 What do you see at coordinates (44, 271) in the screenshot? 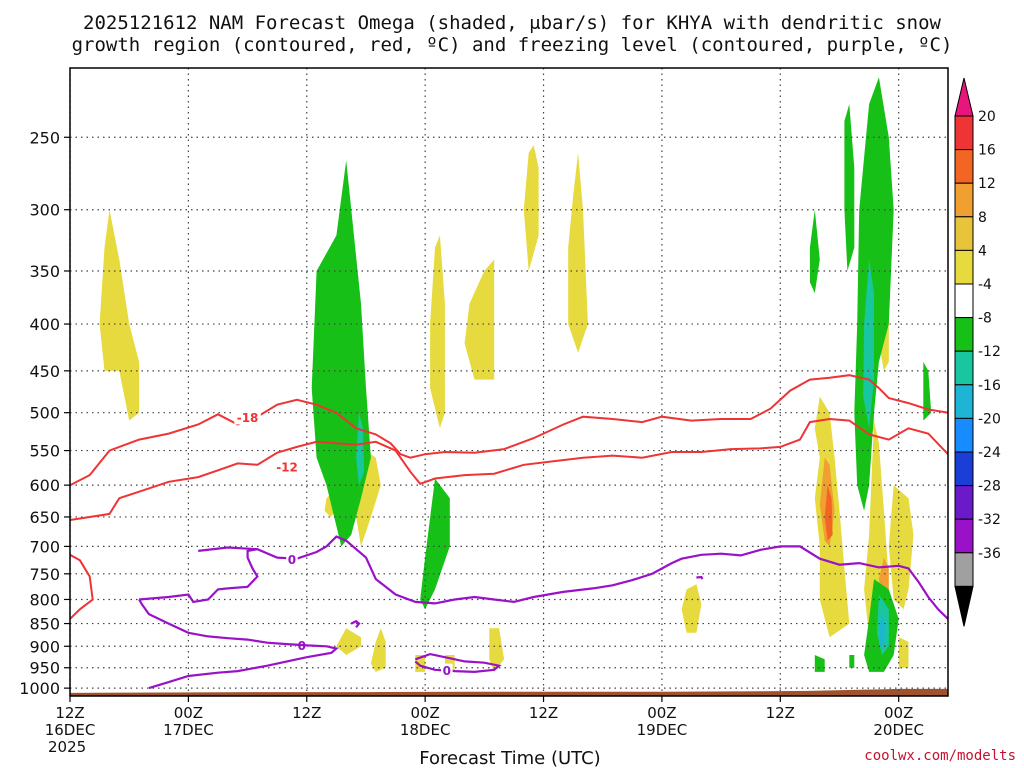
I see `y-tick-label-350: 350` at bounding box center [44, 271].